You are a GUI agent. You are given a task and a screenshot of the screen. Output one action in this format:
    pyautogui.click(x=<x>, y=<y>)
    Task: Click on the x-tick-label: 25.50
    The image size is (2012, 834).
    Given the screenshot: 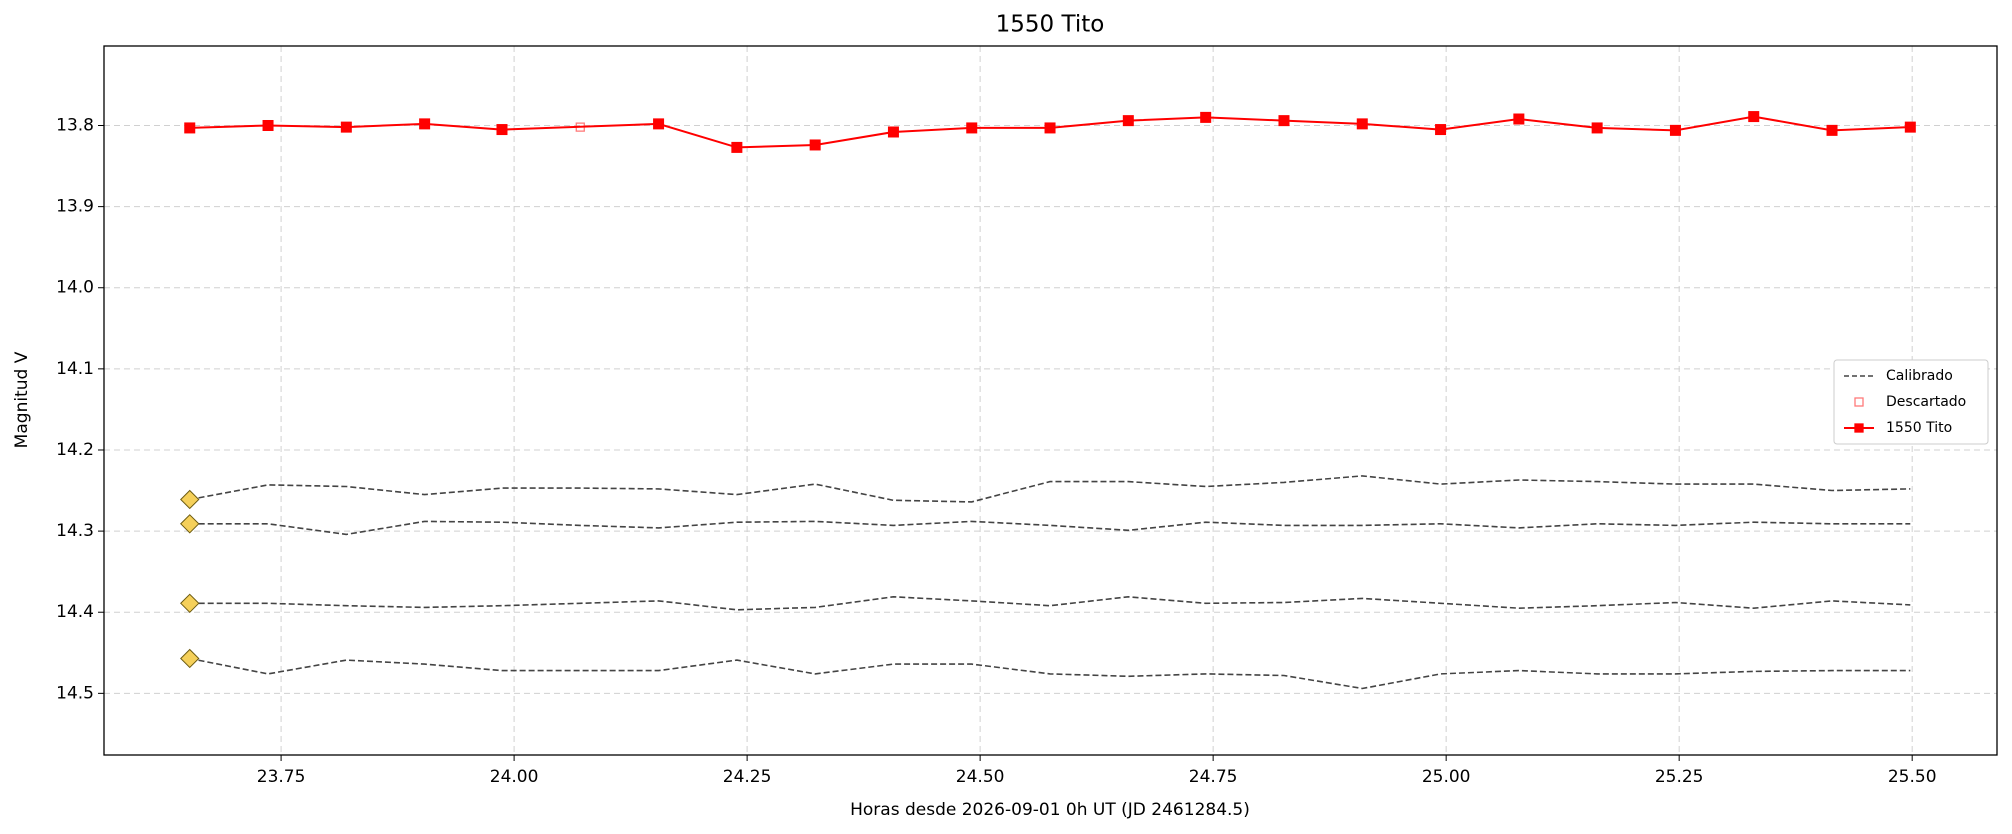 What is the action you would take?
    pyautogui.click(x=1912, y=777)
    